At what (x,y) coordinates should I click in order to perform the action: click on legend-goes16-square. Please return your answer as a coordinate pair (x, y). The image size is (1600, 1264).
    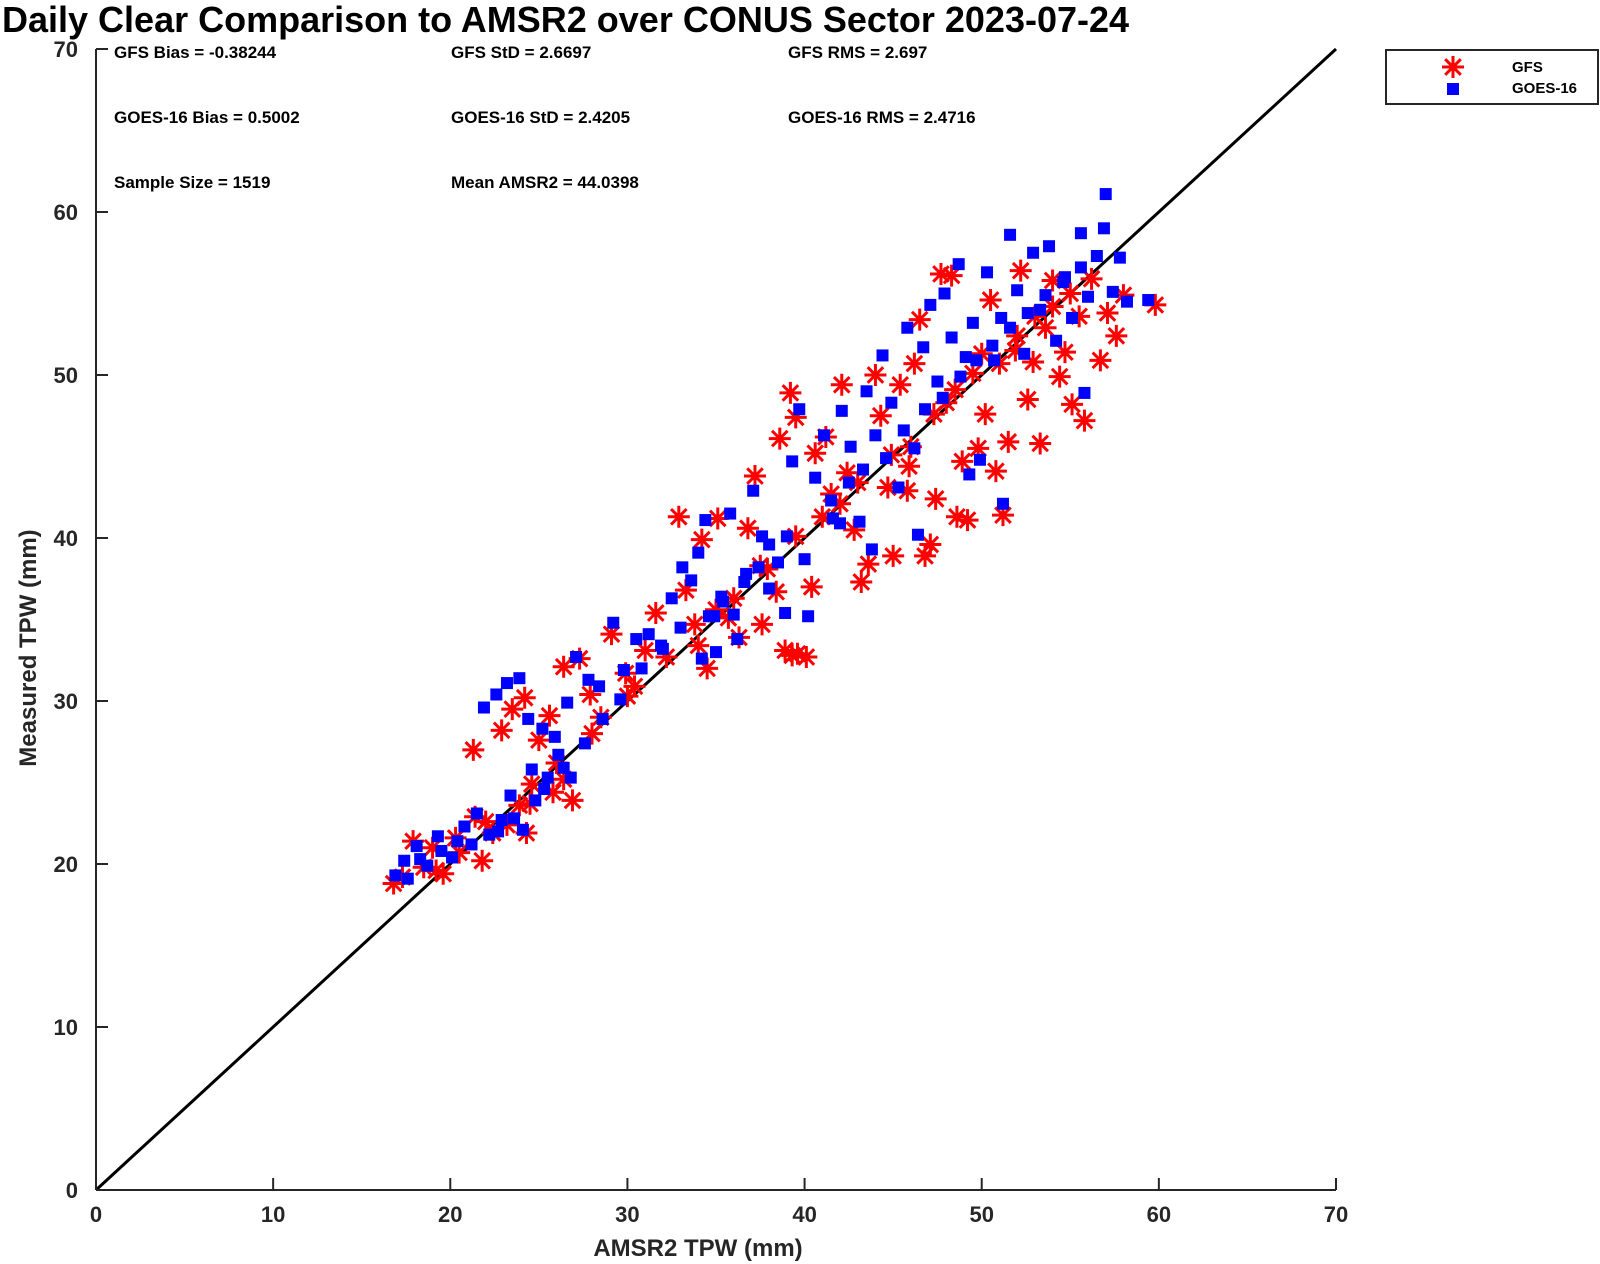
    Looking at the image, I should click on (1453, 89).